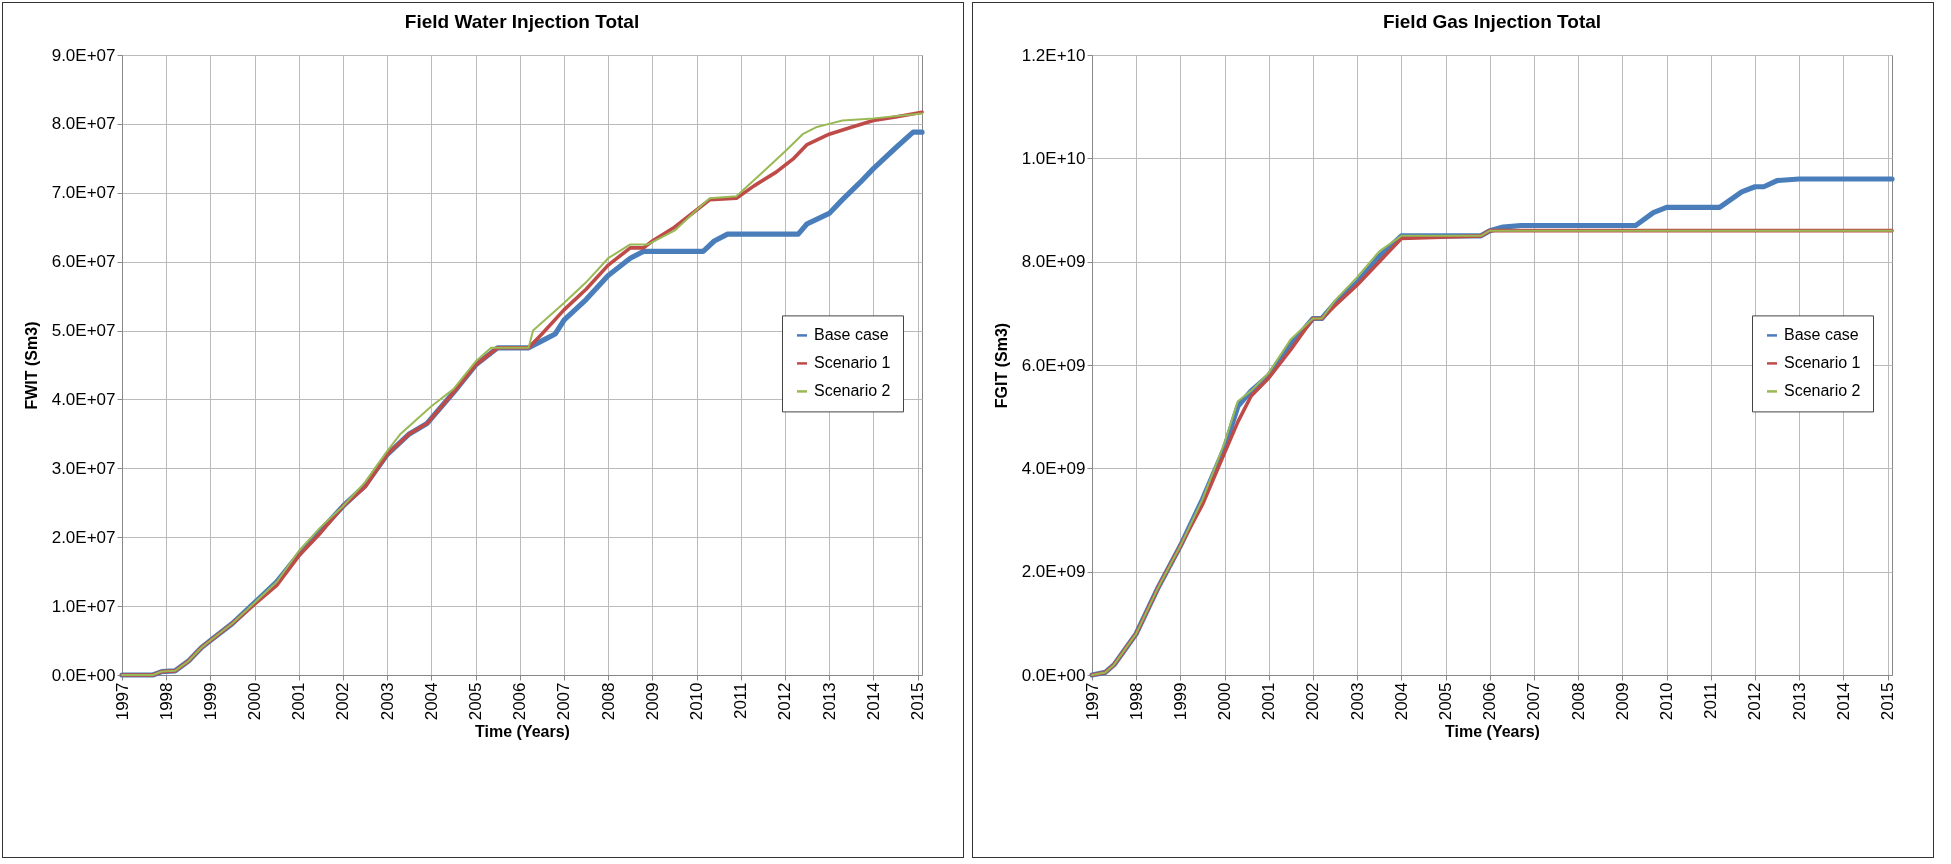  I want to click on y-tick-label: 2.0E+09, so click(1053, 572).